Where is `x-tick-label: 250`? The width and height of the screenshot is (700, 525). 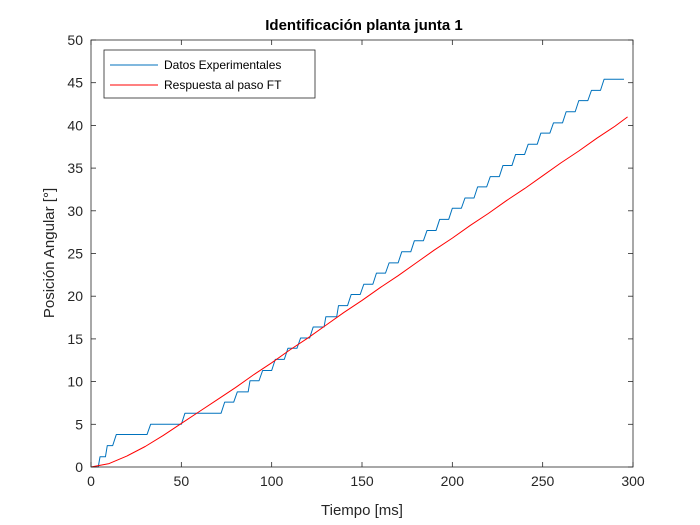
x-tick-label: 250 is located at coordinates (543, 481).